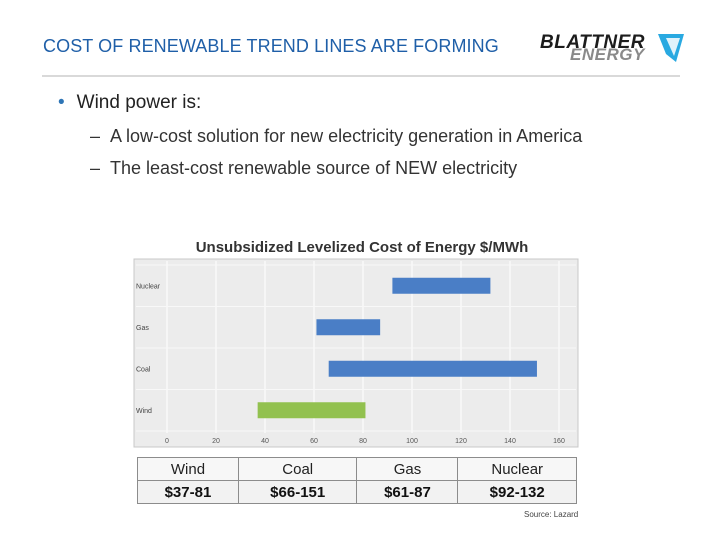 This screenshot has width=720, height=540. Describe the element at coordinates (607, 54) in the screenshot. I see `logo-text-bottom: ENERGY` at that location.